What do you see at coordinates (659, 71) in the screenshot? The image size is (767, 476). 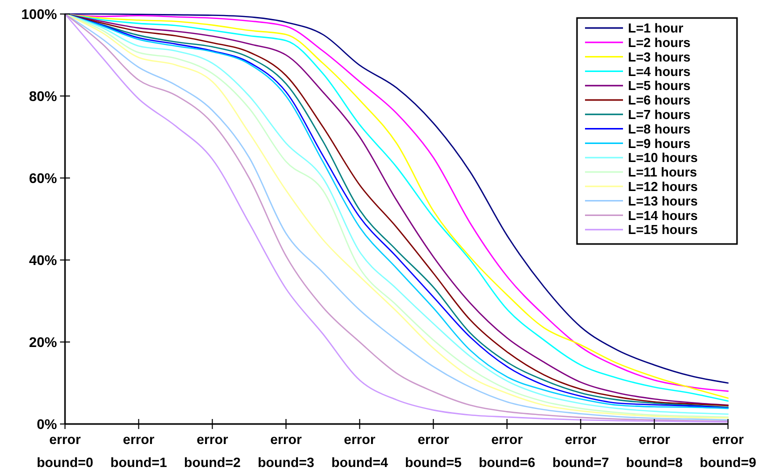 I see `legend-label: L=4 hours` at bounding box center [659, 71].